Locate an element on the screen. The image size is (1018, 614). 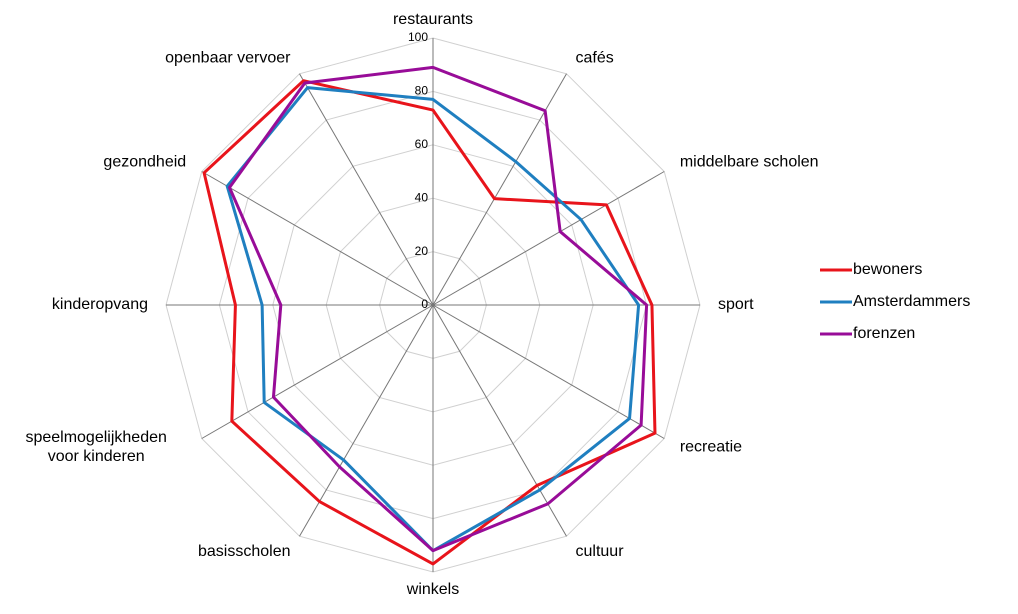
category-label: speelmogelijkheden voor kinderen is located at coordinates (95, 447).